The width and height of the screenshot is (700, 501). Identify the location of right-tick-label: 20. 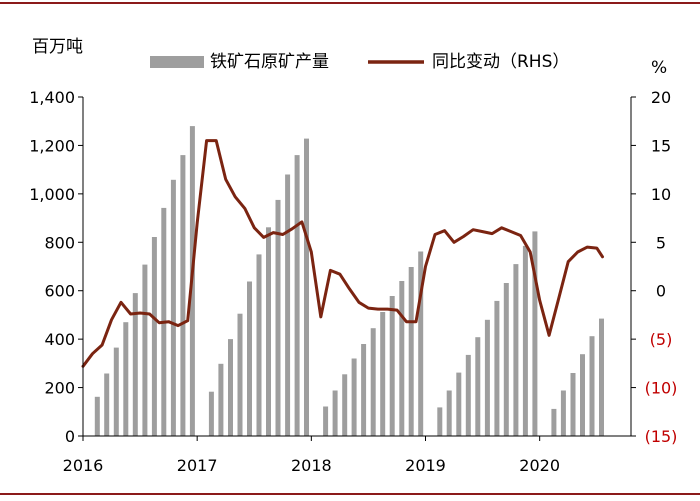
(661, 97).